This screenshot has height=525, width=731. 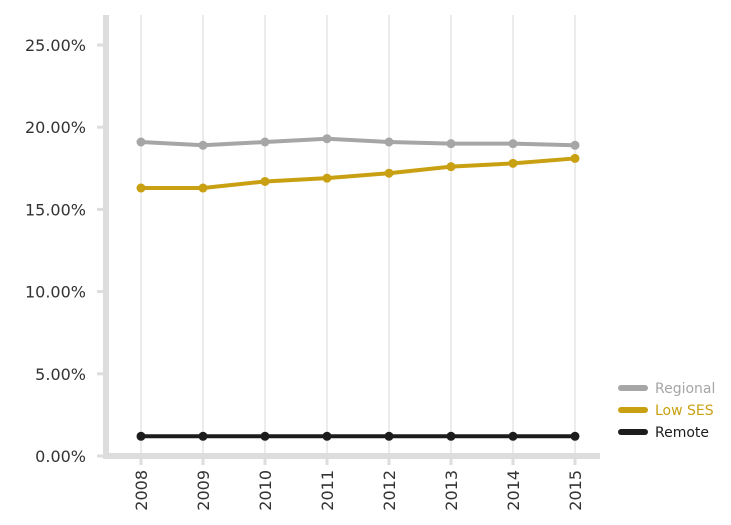 I want to click on x-tick-label: 2011, so click(x=327, y=490).